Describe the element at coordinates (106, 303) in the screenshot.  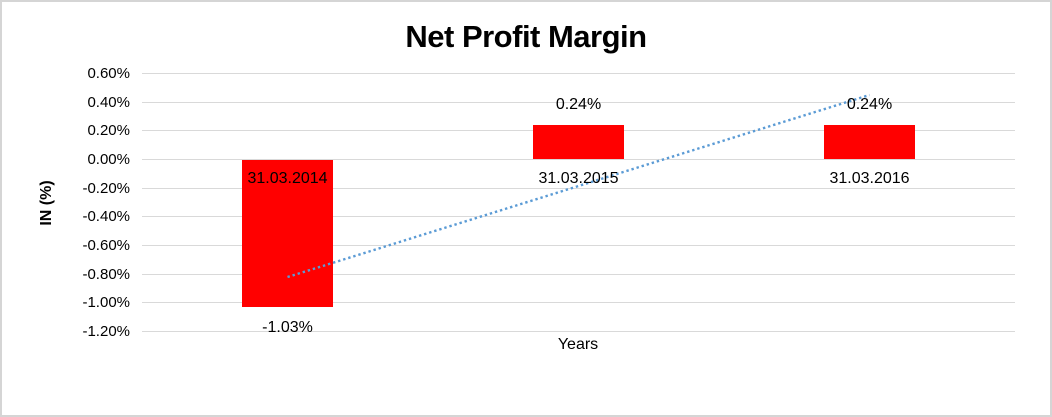
I see `y-axis-tick-label: -1.00%` at that location.